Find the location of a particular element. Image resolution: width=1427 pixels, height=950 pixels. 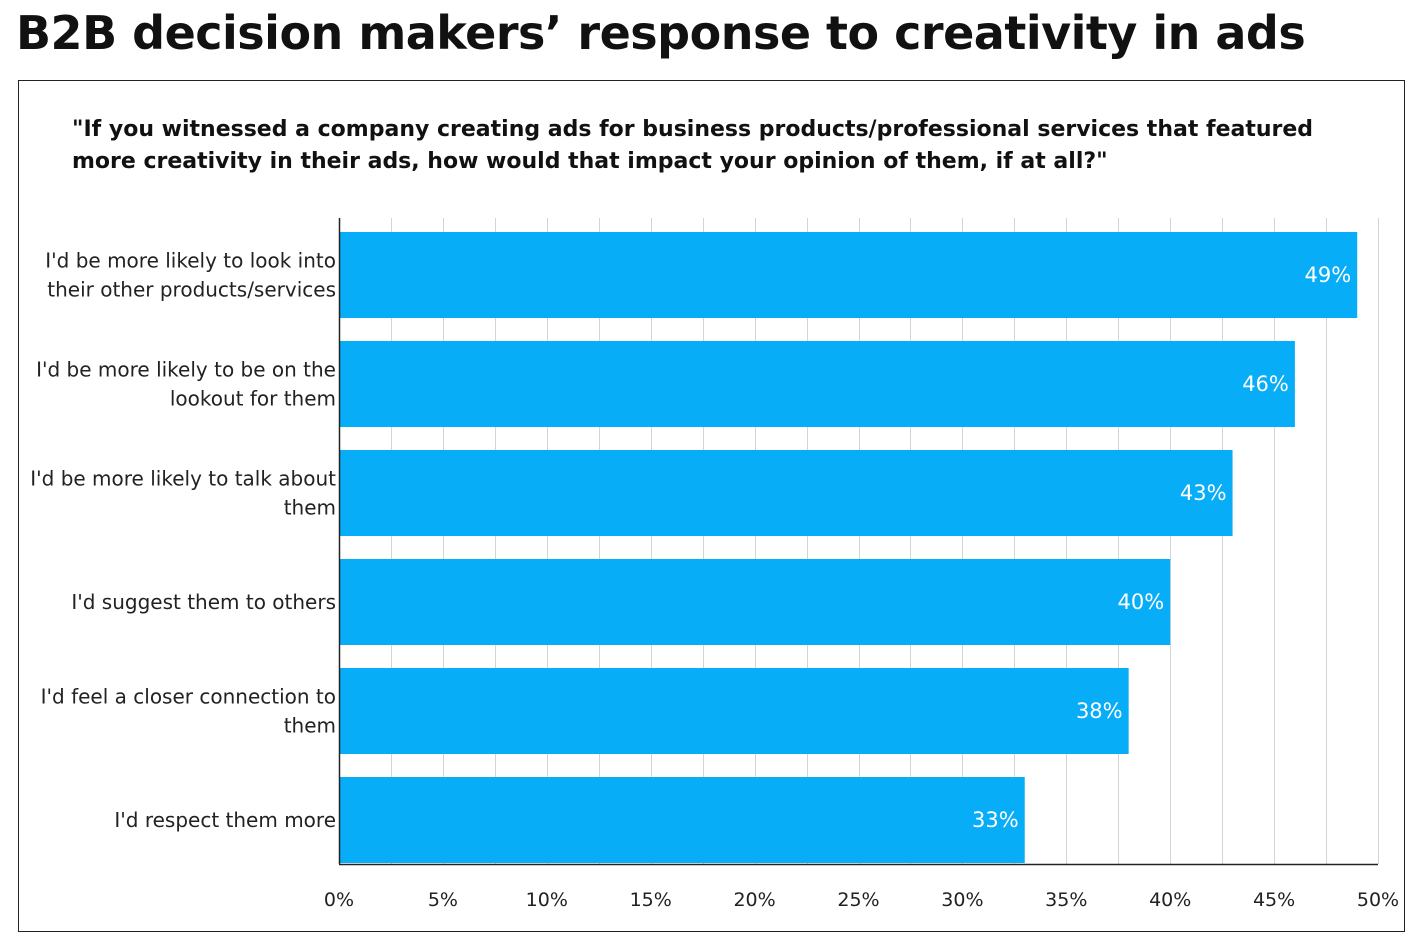

x-tick-label: 0% is located at coordinates (339, 900).